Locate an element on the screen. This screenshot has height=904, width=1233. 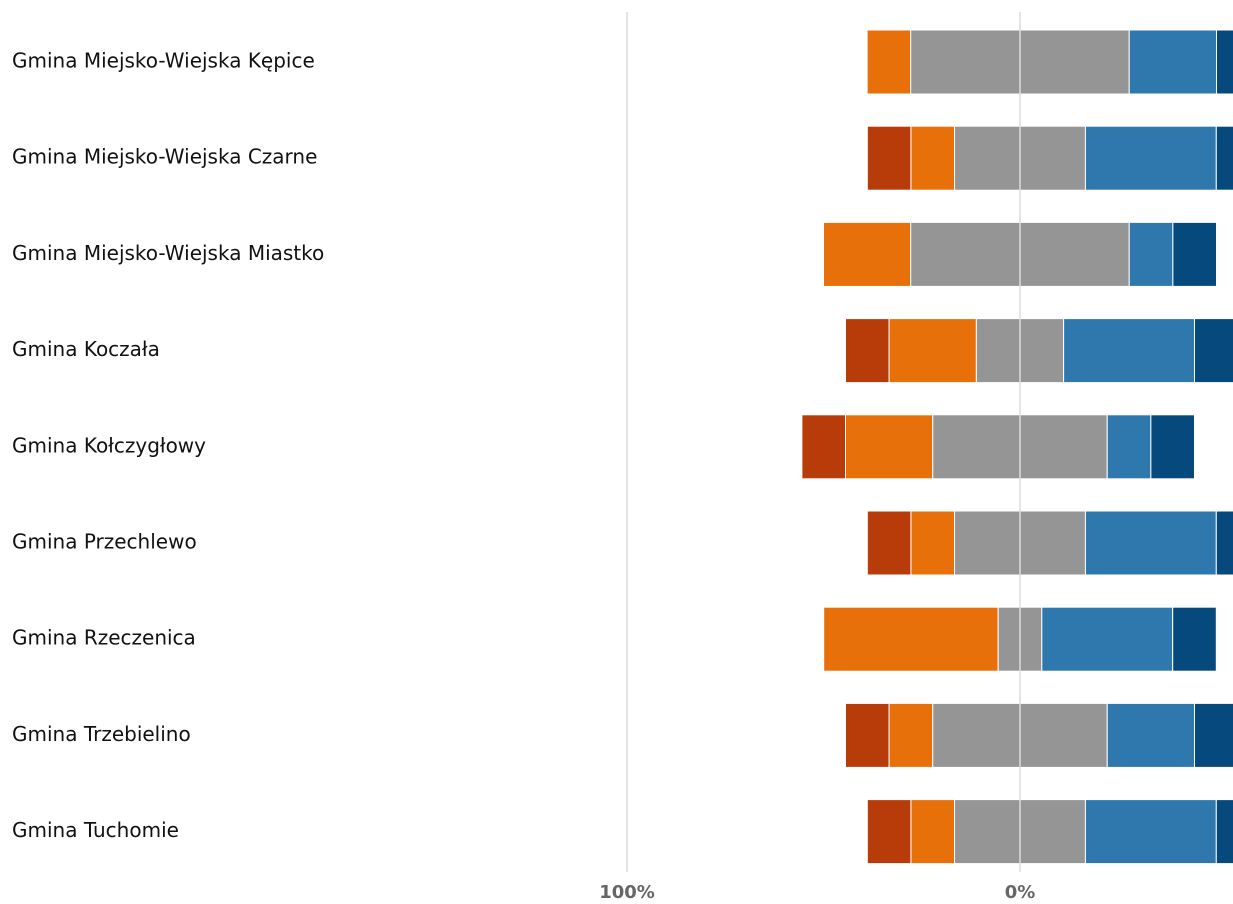
x-tick-label: 0% is located at coordinates (1020, 892).